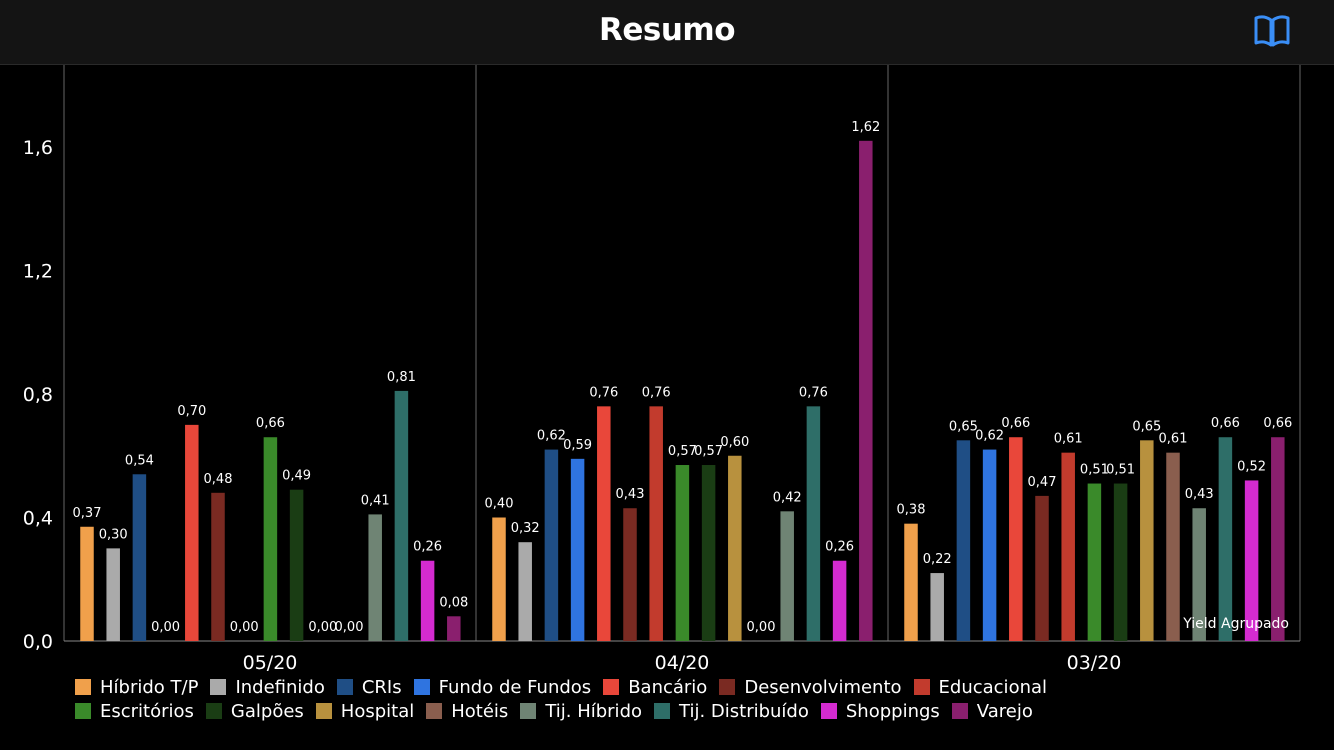 Image resolution: width=1334 pixels, height=750 pixels. What do you see at coordinates (865, 127) in the screenshot?
I see `bar-value-label: 1,62` at bounding box center [865, 127].